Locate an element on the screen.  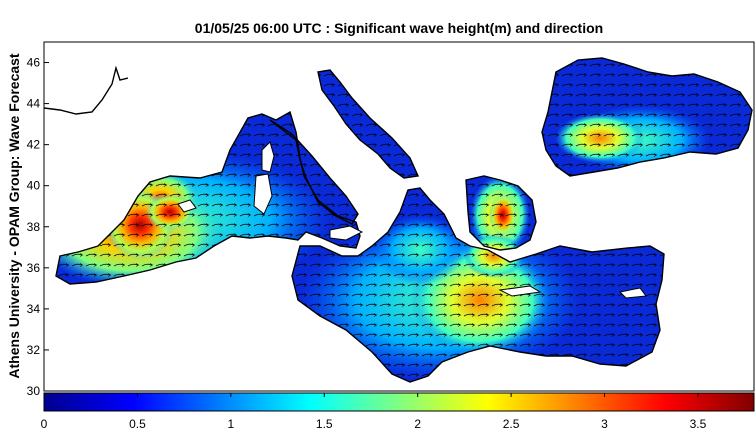
lat-tick-label: 32 is located at coordinates (34, 350).